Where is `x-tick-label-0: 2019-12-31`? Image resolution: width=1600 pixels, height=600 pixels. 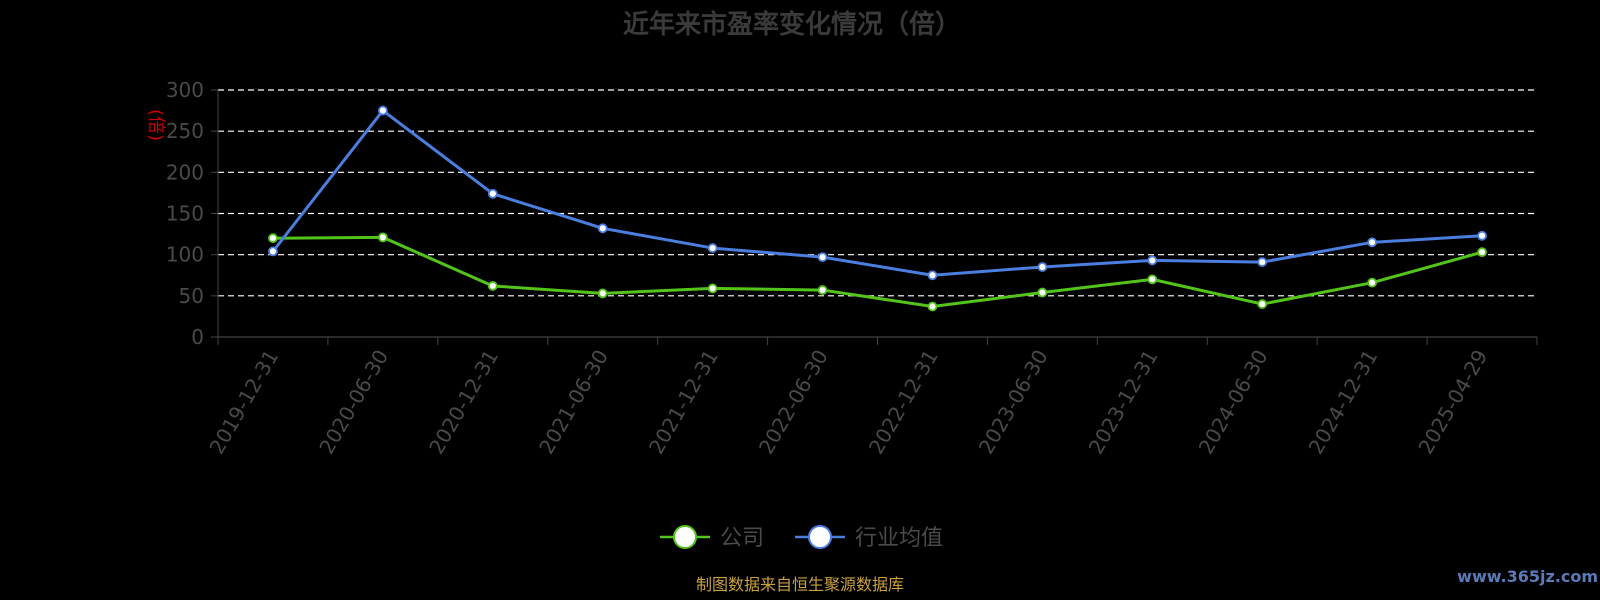
x-tick-label-0: 2019-12-31 is located at coordinates (243, 402).